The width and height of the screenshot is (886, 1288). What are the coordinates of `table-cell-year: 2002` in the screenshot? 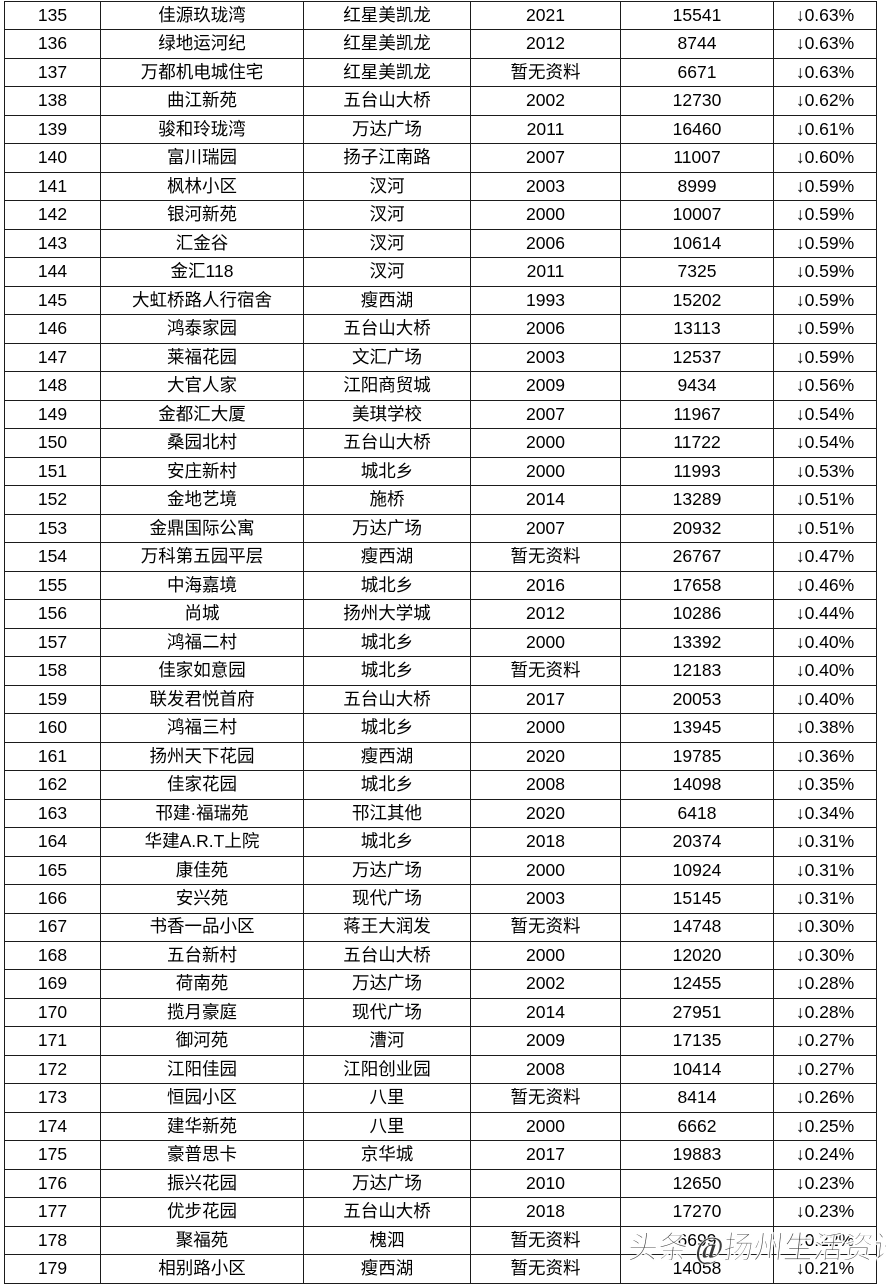 It's located at (545, 984).